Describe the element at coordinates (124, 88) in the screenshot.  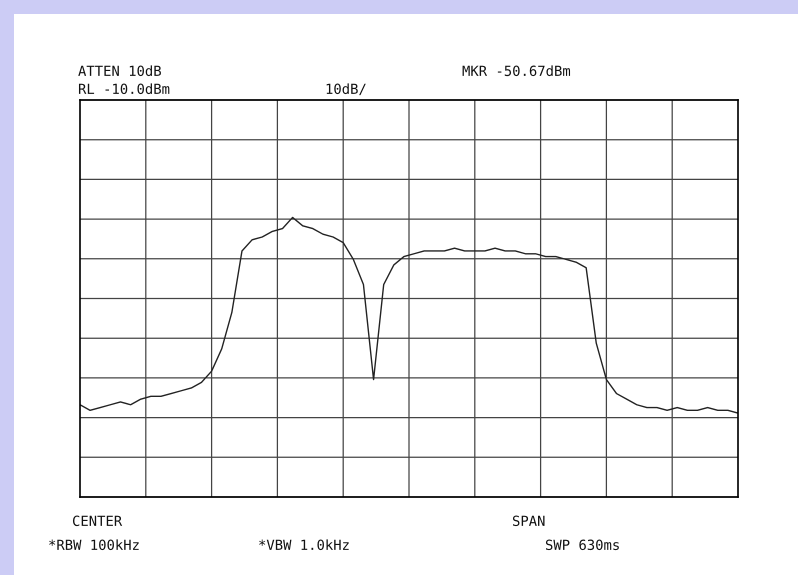
I see `text: RL -10.0dBm` at that location.